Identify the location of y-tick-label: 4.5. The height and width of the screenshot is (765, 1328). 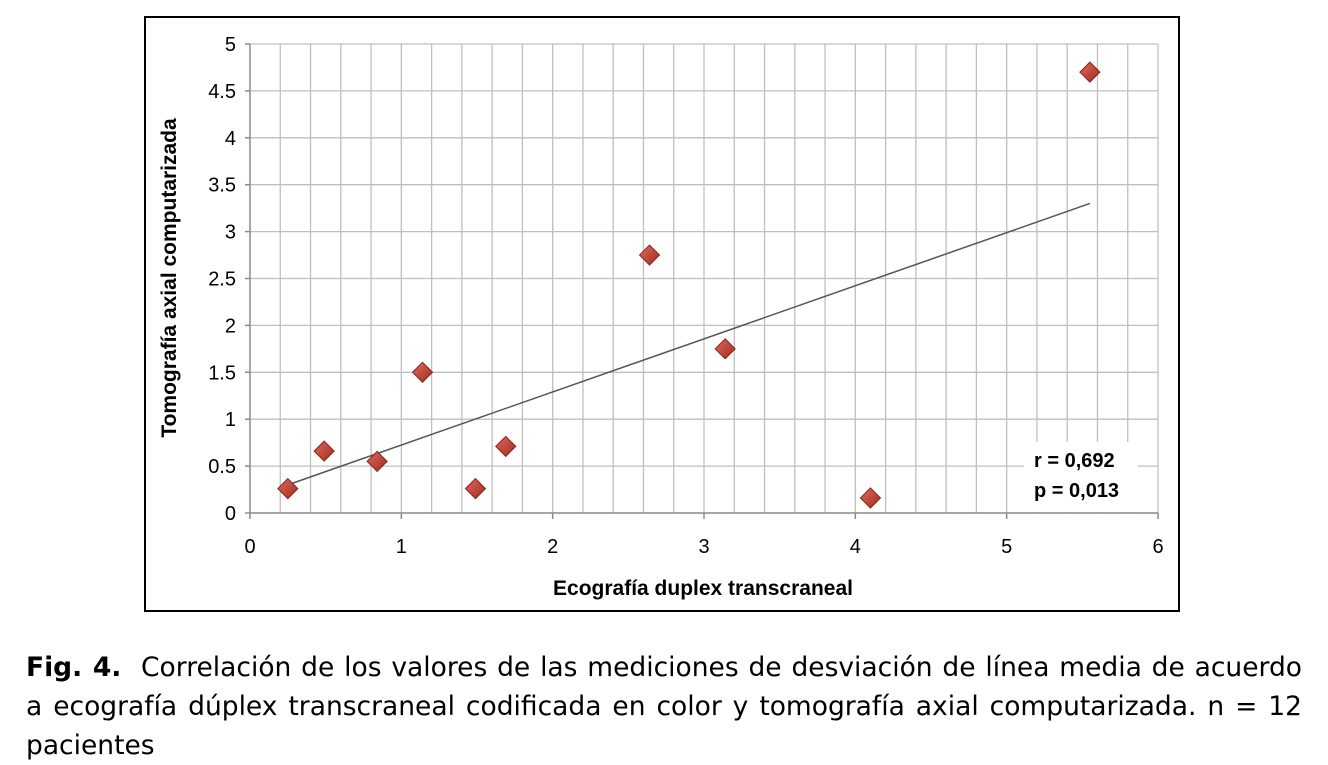
(222, 92).